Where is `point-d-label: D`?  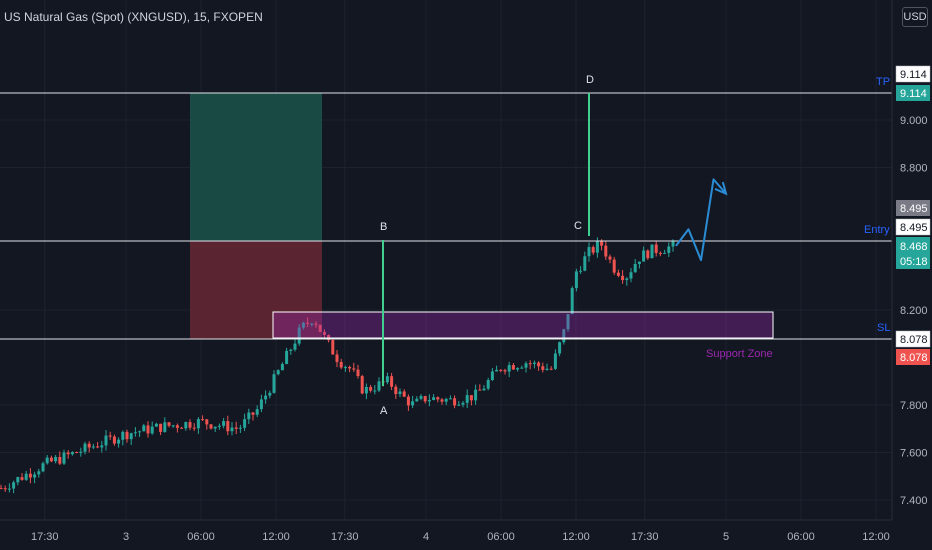 point-d-label: D is located at coordinates (590, 80).